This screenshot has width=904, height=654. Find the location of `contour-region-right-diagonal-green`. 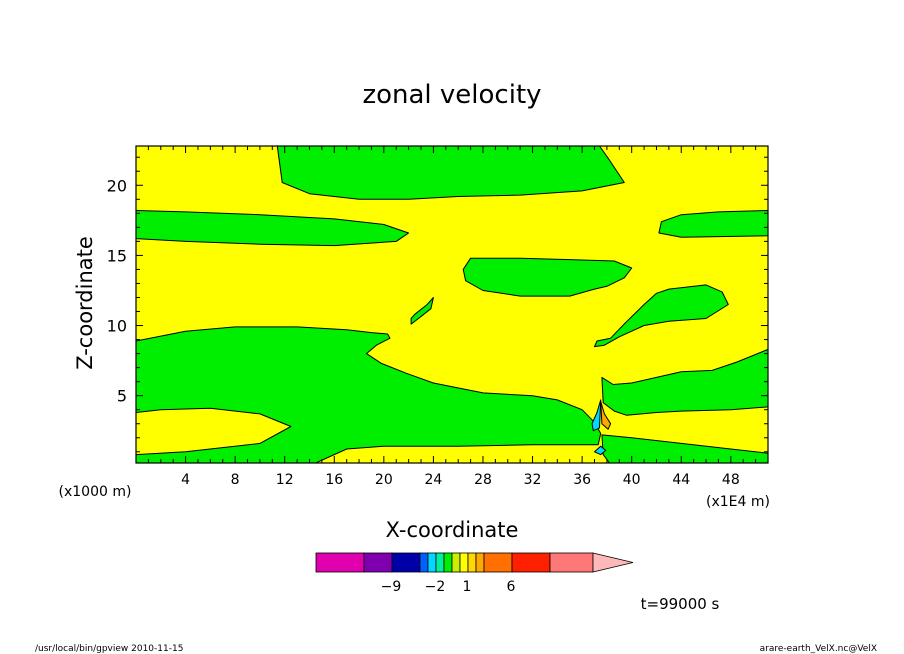

contour-region-right-diagonal-green is located at coordinates (661, 316).